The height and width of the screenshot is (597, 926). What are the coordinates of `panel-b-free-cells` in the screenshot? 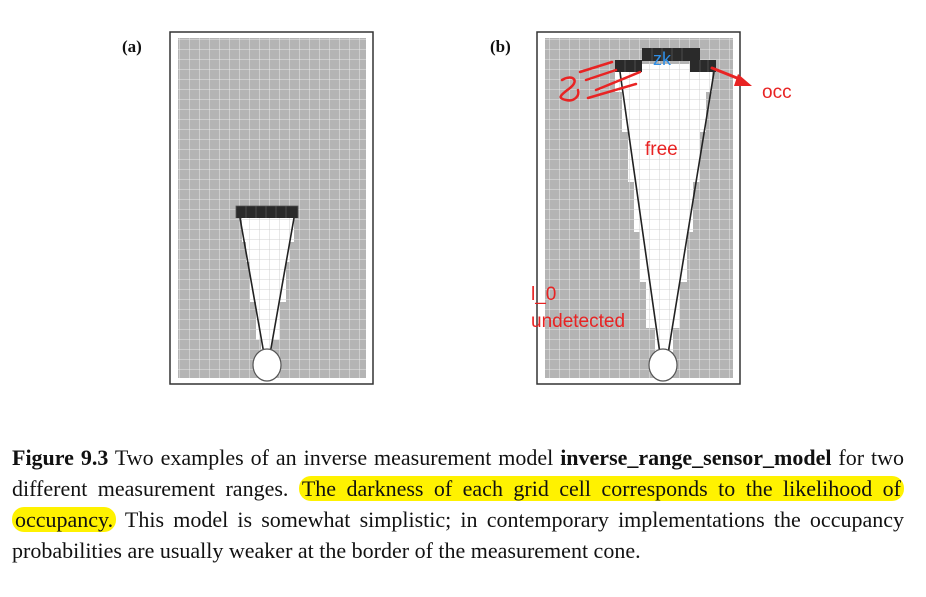 It's located at (663, 208).